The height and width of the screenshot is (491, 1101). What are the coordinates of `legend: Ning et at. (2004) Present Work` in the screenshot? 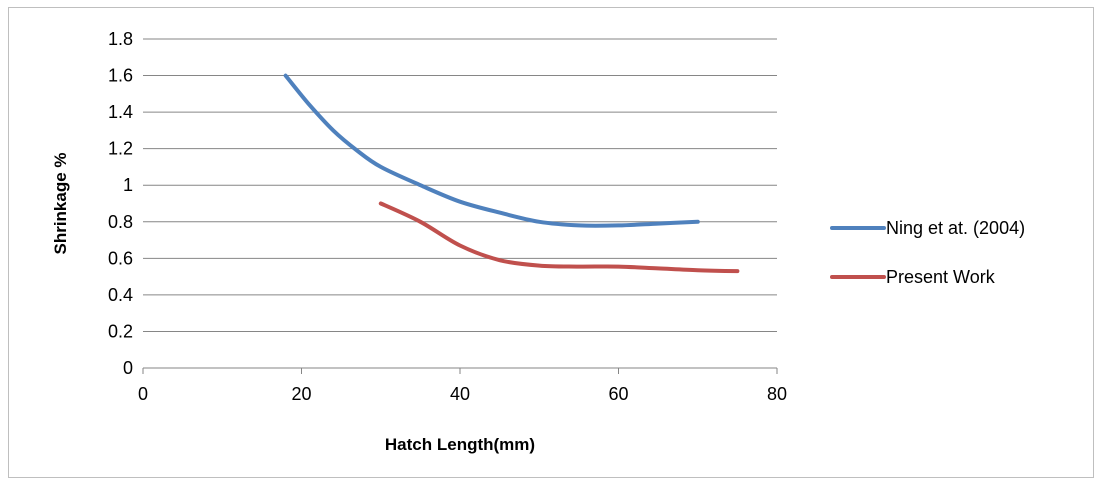 It's located at (927, 252).